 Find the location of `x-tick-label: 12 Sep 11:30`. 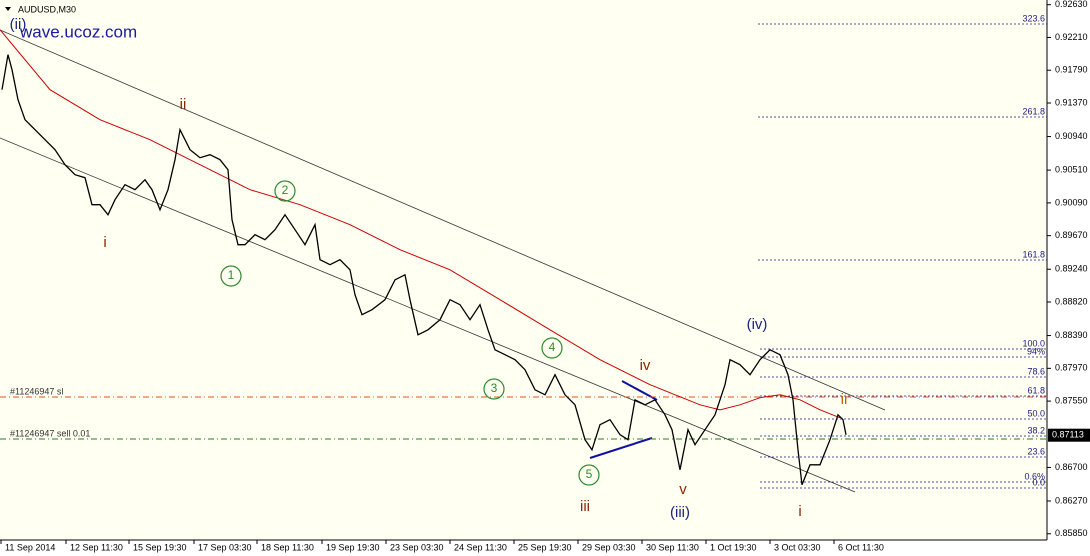

x-tick-label: 12 Sep 11:30 is located at coordinates (96, 547).